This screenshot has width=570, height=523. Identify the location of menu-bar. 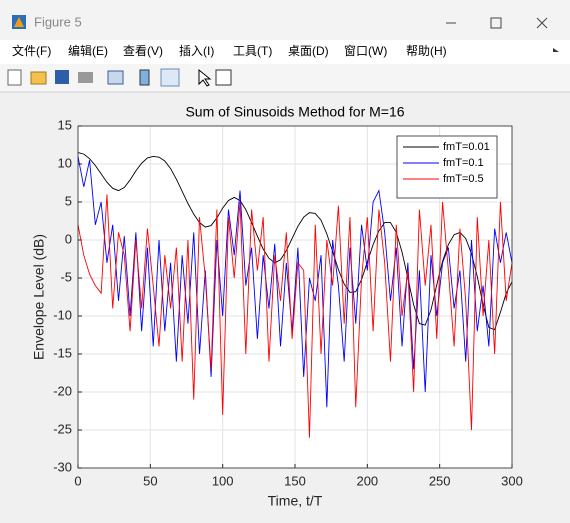
(285, 52).